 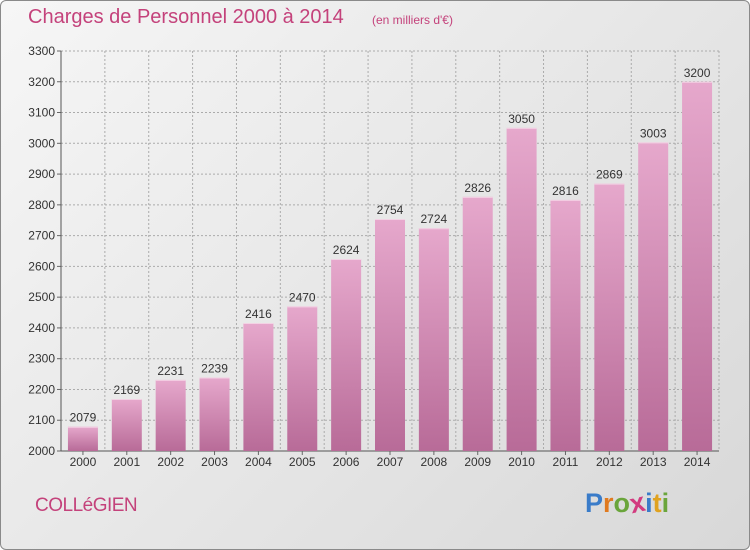 What do you see at coordinates (434, 219) in the screenshot?
I see `data-label-2008: 2724` at bounding box center [434, 219].